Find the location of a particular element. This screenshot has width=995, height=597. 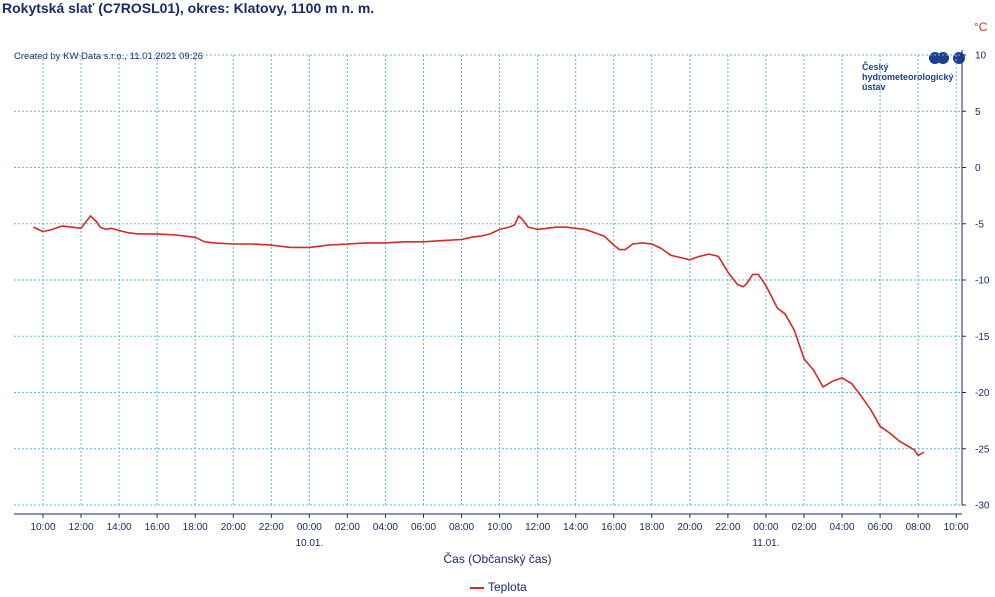

y-tick-labels: 10 5 0 -5 -10 -15 -20 -25 -30 is located at coordinates (982, 281).